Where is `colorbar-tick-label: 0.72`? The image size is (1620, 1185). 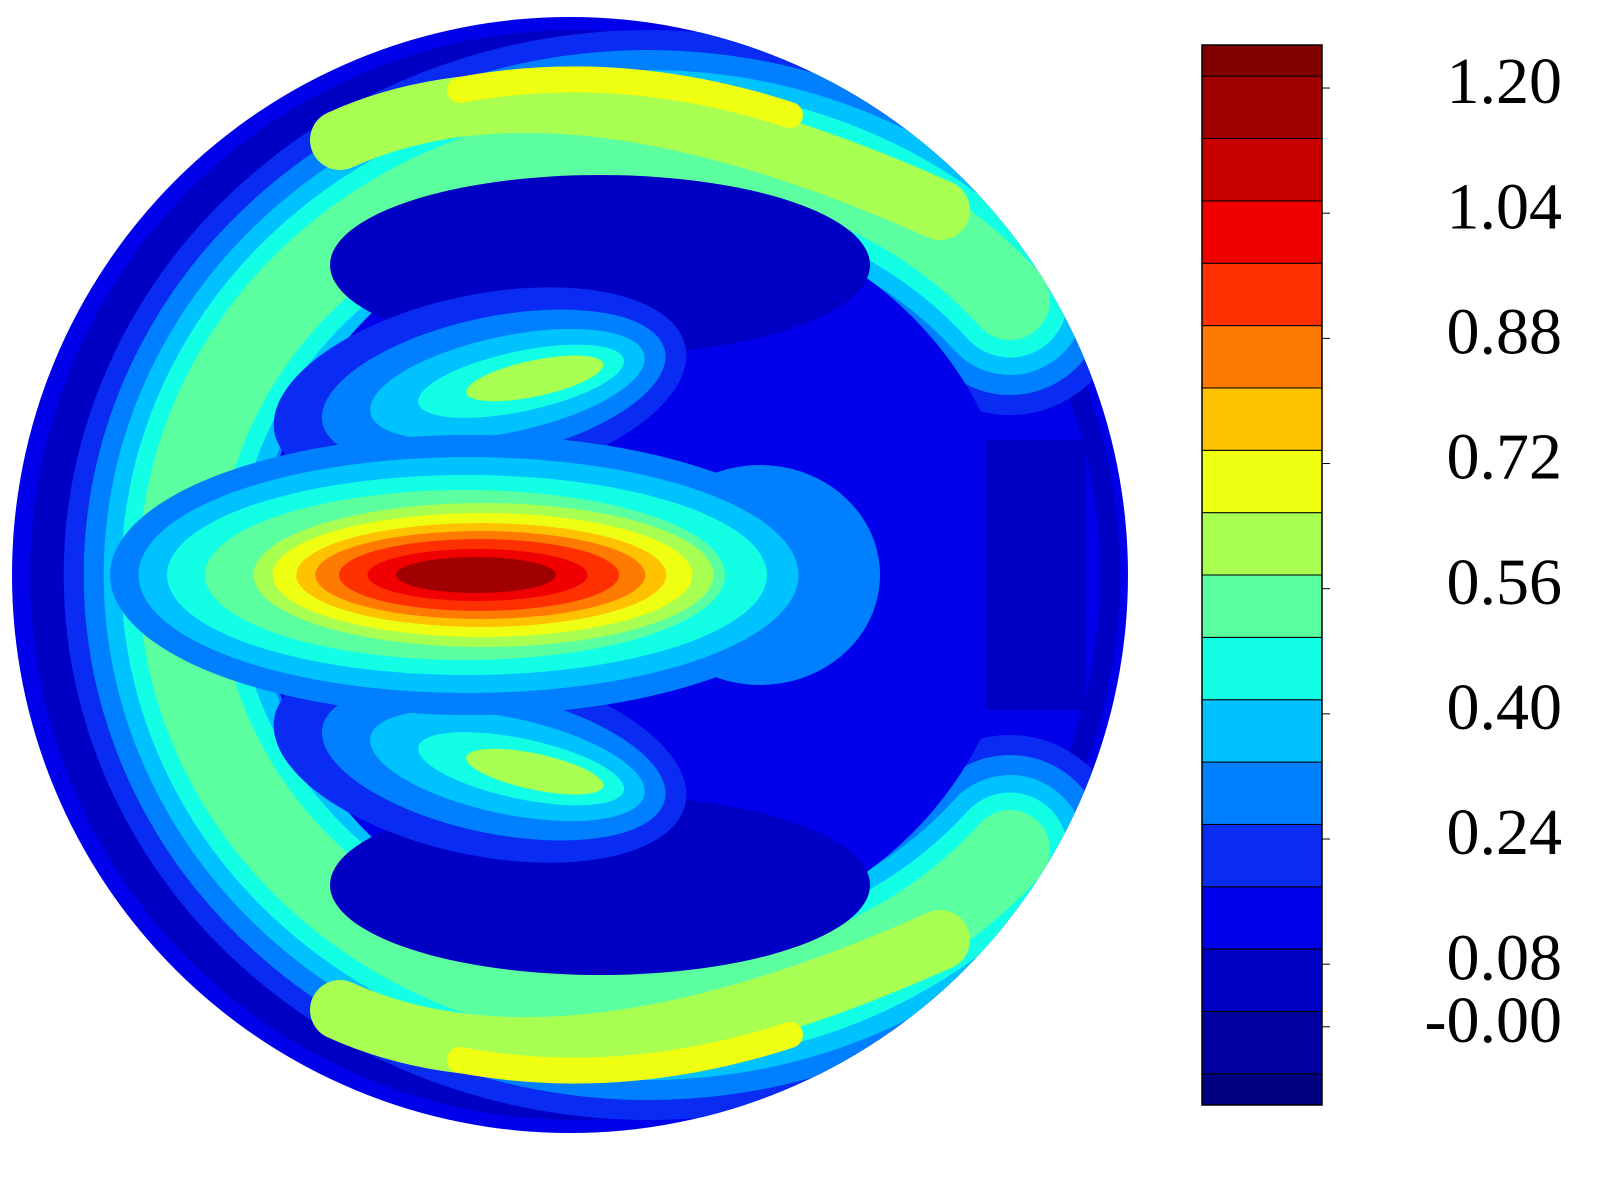
colorbar-tick-label: 0.72 is located at coordinates (1505, 457).